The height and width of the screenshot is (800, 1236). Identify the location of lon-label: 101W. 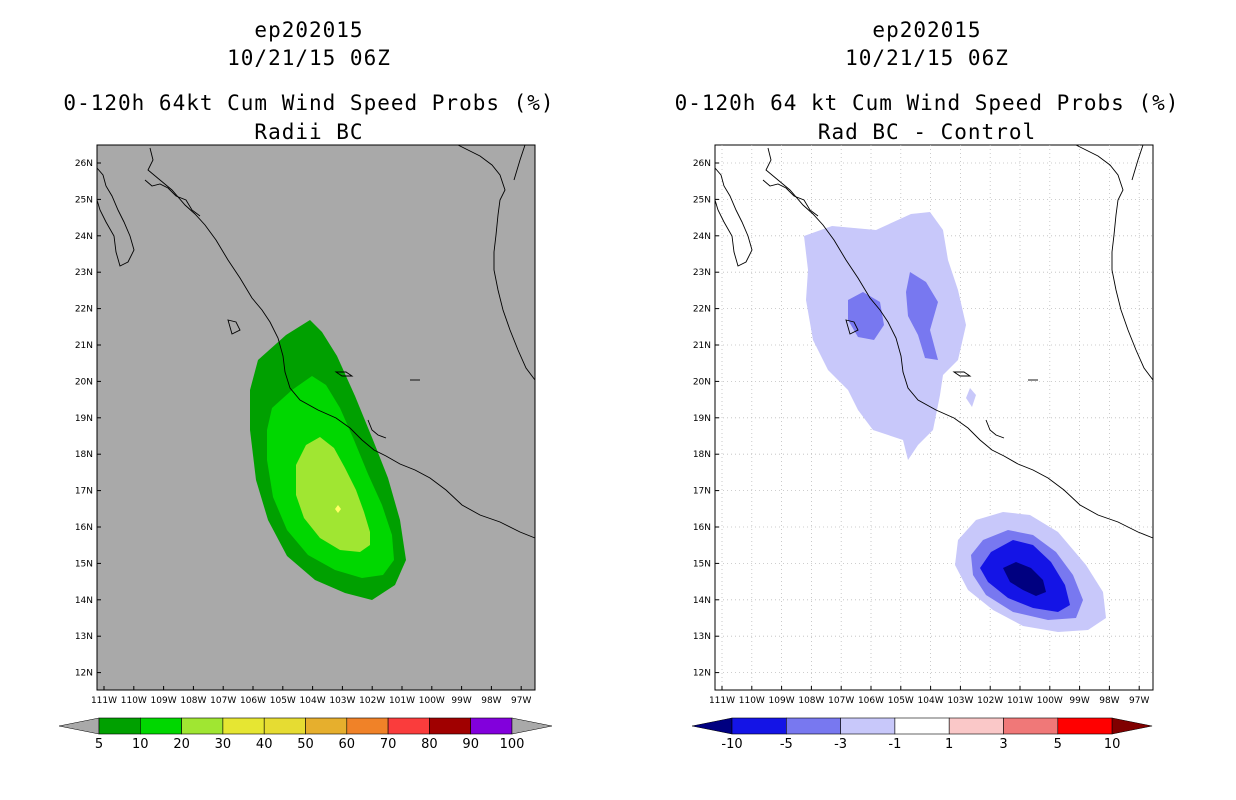
(1020, 701).